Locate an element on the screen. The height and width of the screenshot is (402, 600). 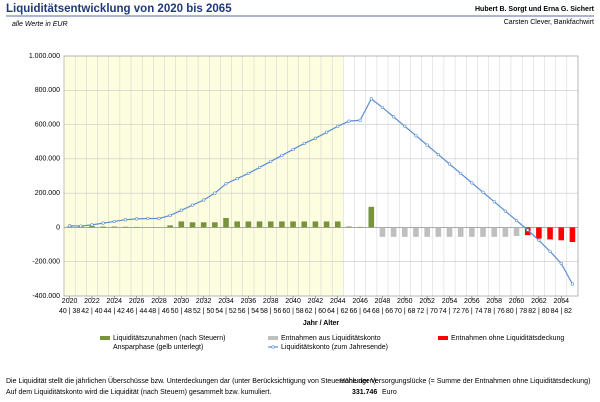
y-tick-label: 0 is located at coordinates (58, 227).